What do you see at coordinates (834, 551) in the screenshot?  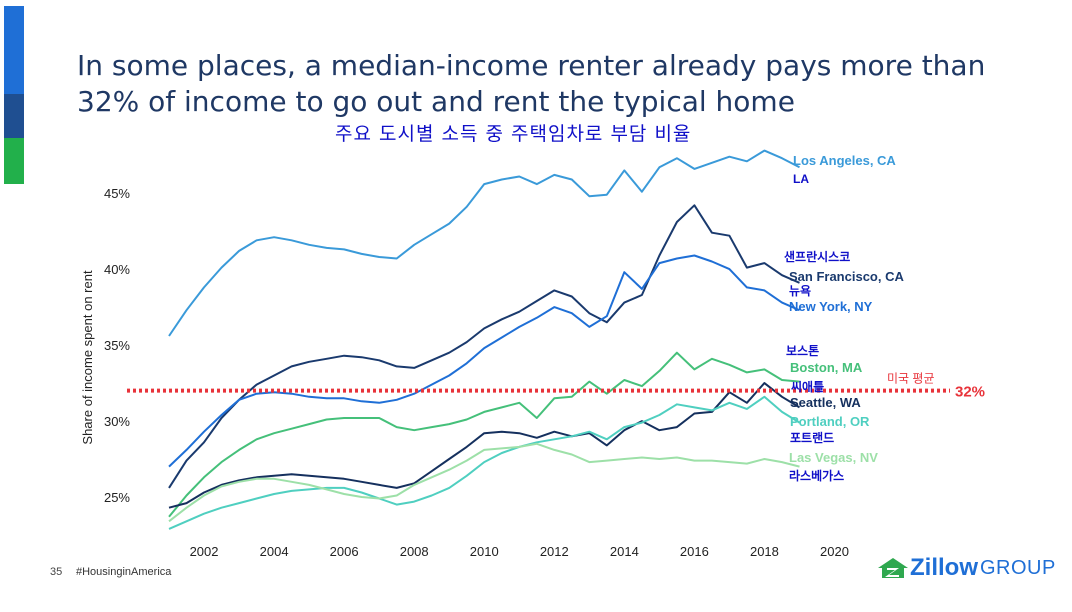 I see `x-tick-label: 2020` at bounding box center [834, 551].